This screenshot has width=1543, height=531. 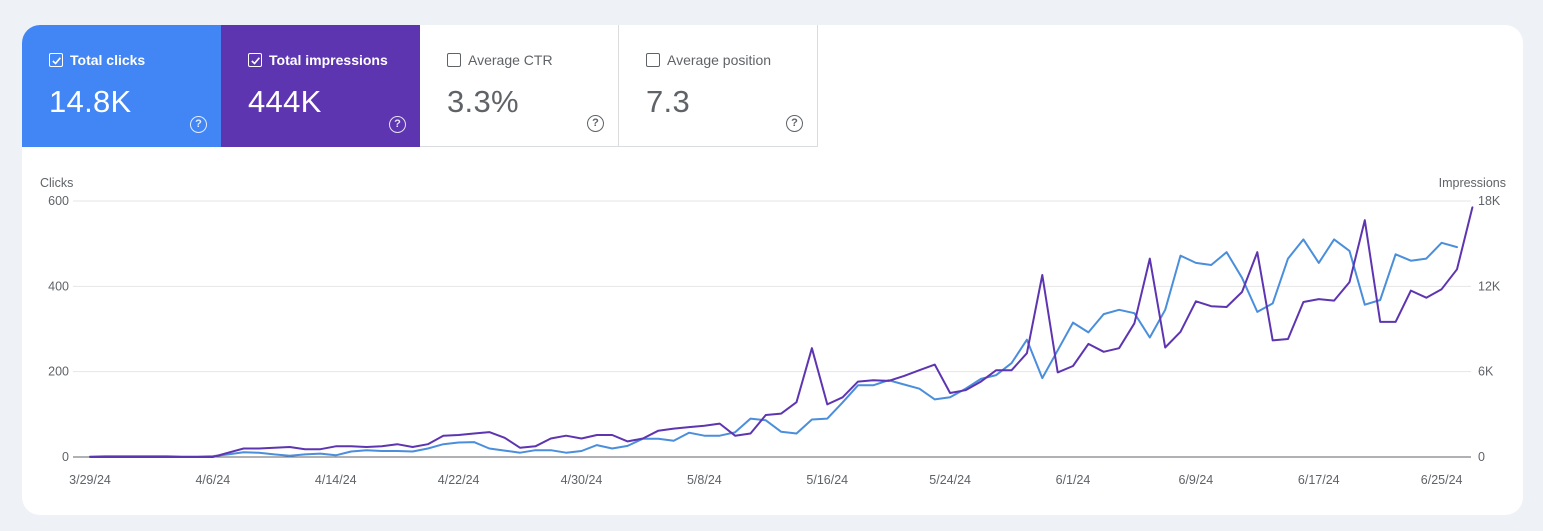 What do you see at coordinates (827, 480) in the screenshot?
I see `x-tick-label: 5/16/24` at bounding box center [827, 480].